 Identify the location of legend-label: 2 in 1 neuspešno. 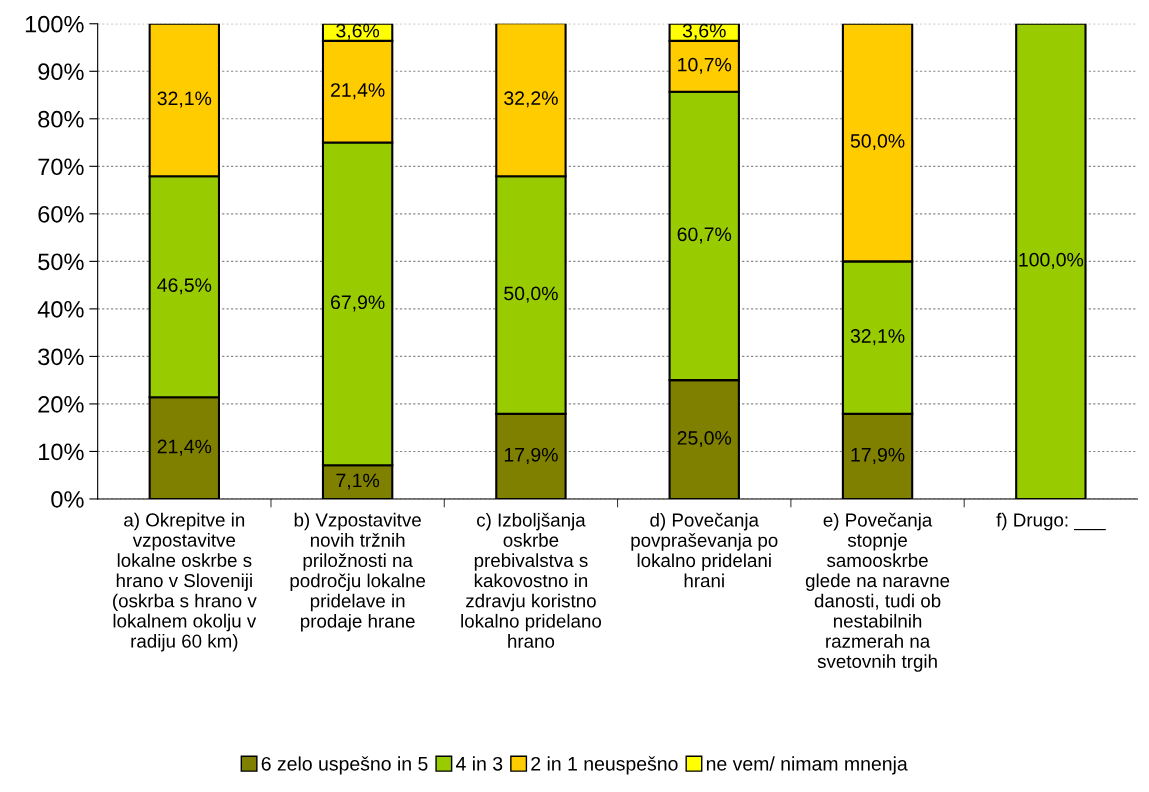
(604, 765).